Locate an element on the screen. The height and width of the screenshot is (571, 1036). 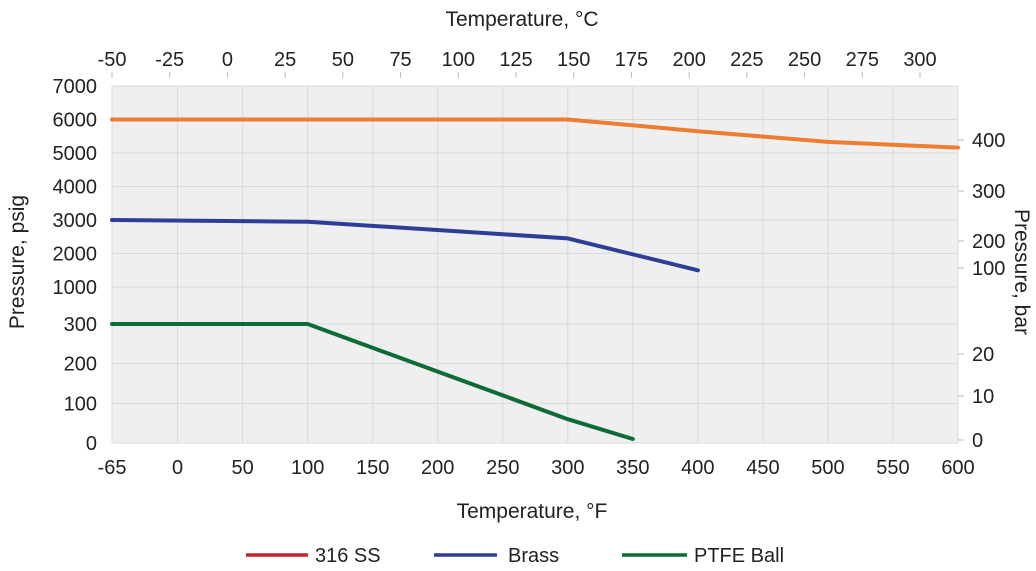
x-tick-top-label: 150 is located at coordinates (573, 60).